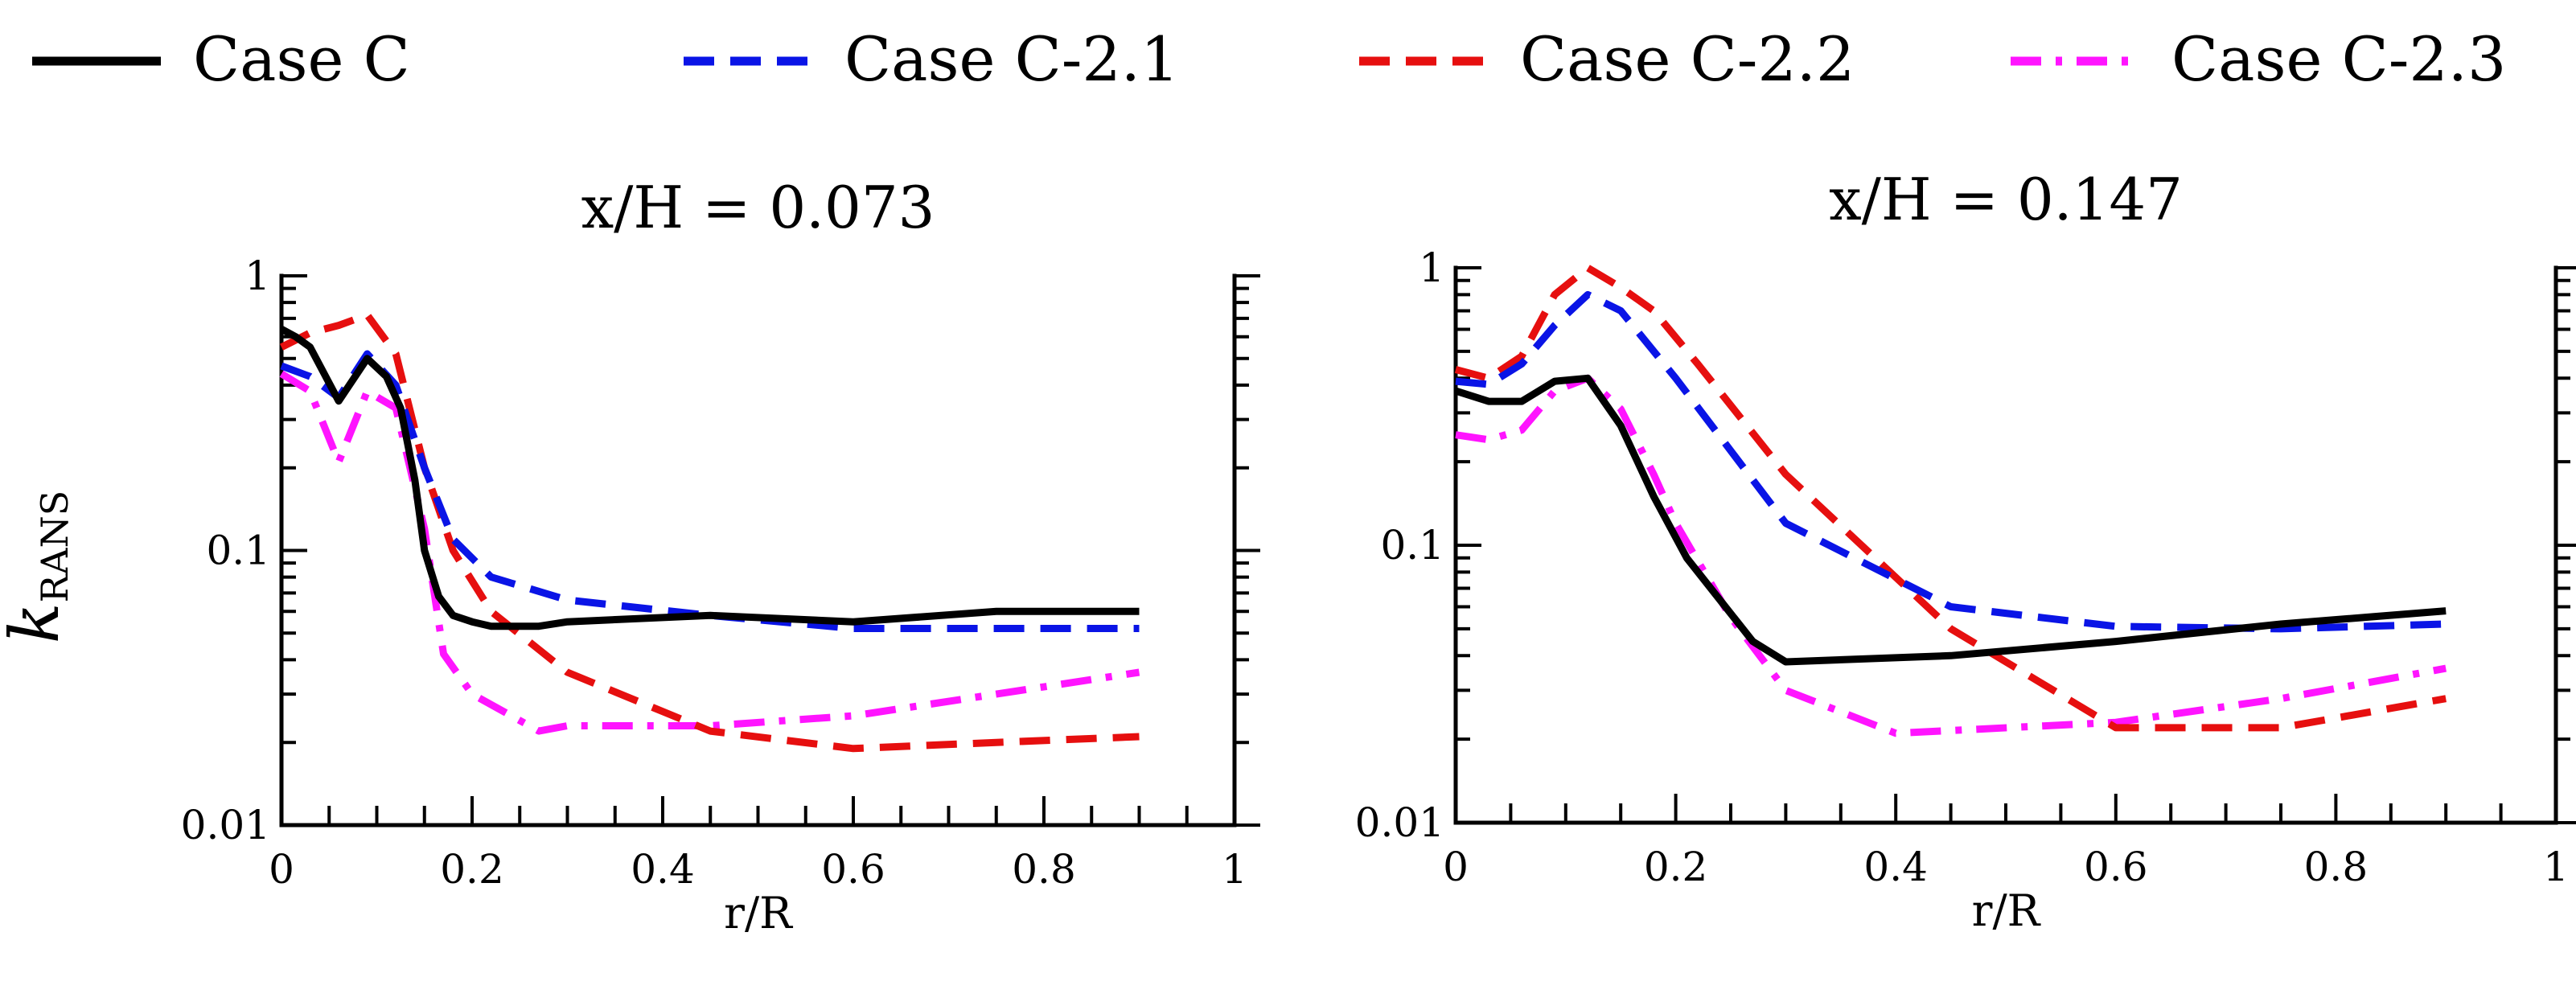  Describe the element at coordinates (301, 59) in the screenshot. I see `legend-label: Case C` at that location.